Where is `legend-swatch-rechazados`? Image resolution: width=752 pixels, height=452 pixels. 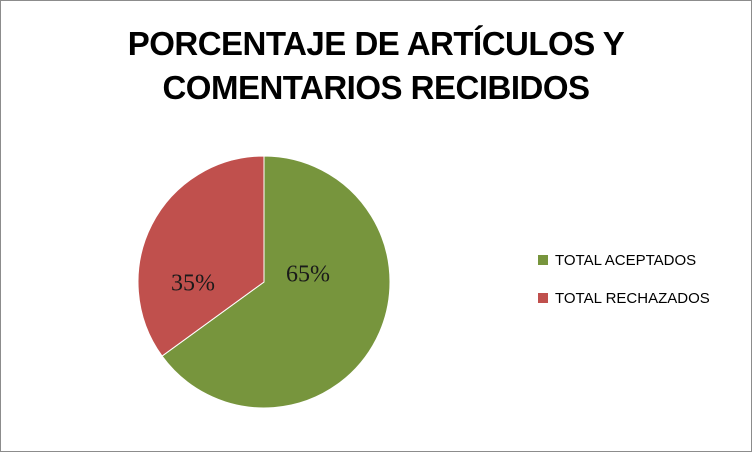
legend-swatch-rechazados is located at coordinates (543, 298).